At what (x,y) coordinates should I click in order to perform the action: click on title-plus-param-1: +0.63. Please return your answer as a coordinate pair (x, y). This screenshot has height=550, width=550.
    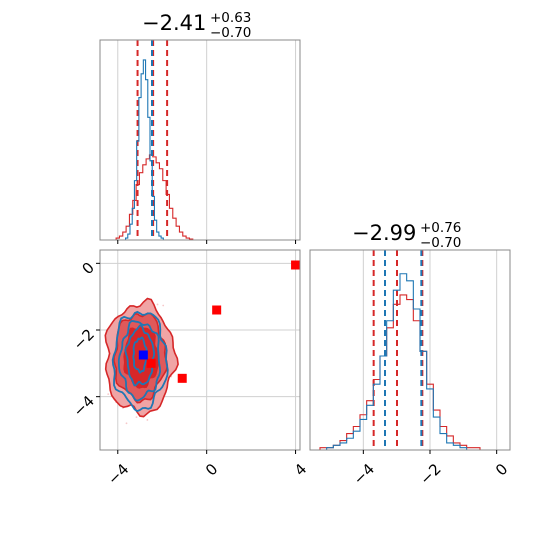
    Looking at the image, I should click on (230, 18).